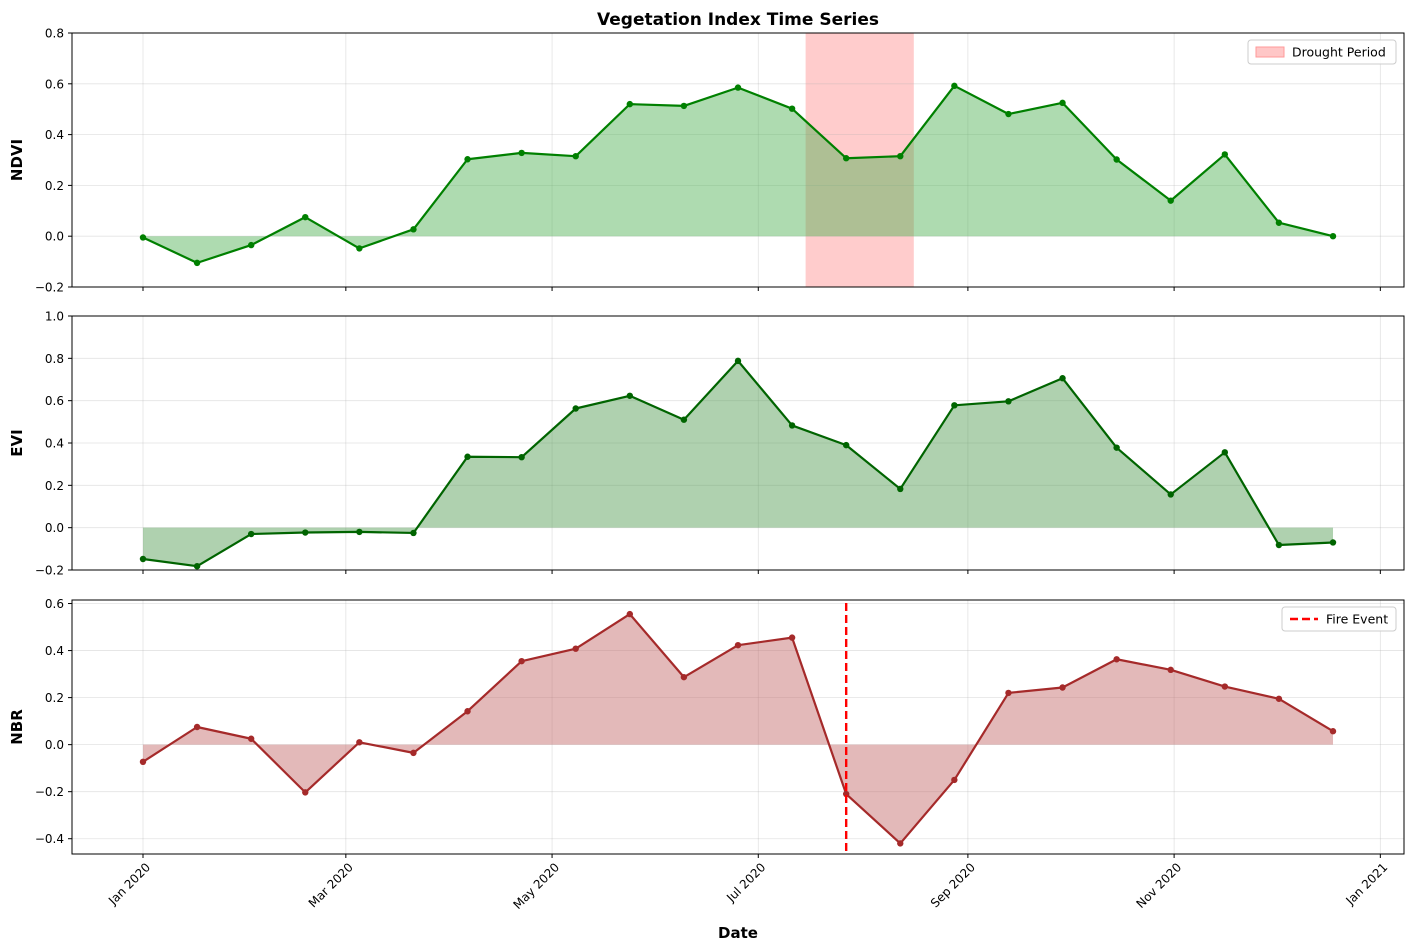  Describe the element at coordinates (1158, 885) in the screenshot. I see `x-tick-label: Nov 2020` at that location.